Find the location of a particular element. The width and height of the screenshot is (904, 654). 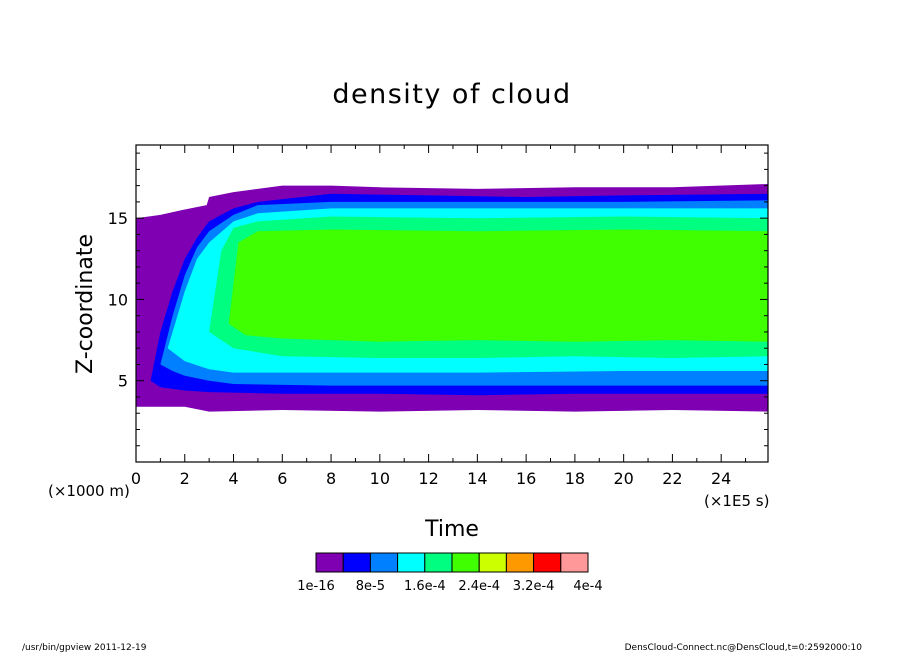

x-tick-label: 14 is located at coordinates (477, 478).